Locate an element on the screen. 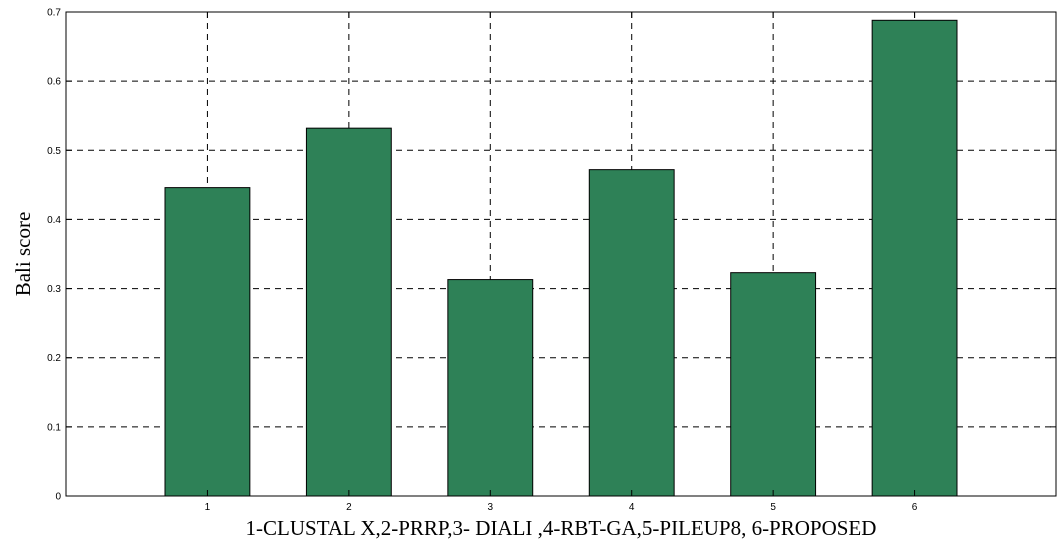 The image size is (1057, 547). y-tick-label: 0.5 is located at coordinates (54, 151).